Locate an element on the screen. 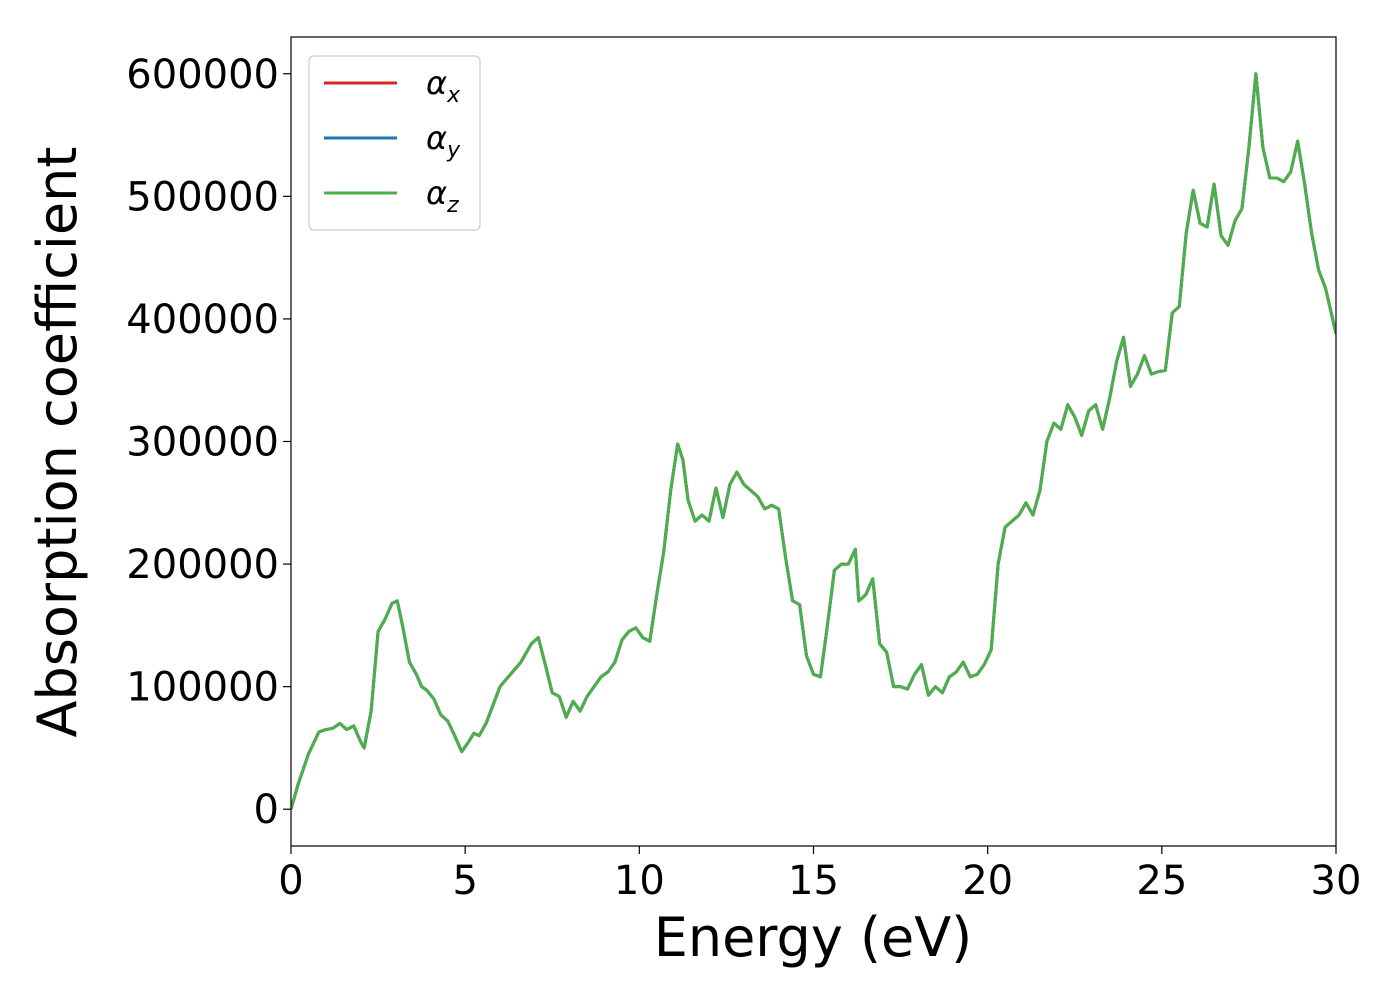 The width and height of the screenshot is (1400, 1000). y-tick-label: 300000 is located at coordinates (202, 443).